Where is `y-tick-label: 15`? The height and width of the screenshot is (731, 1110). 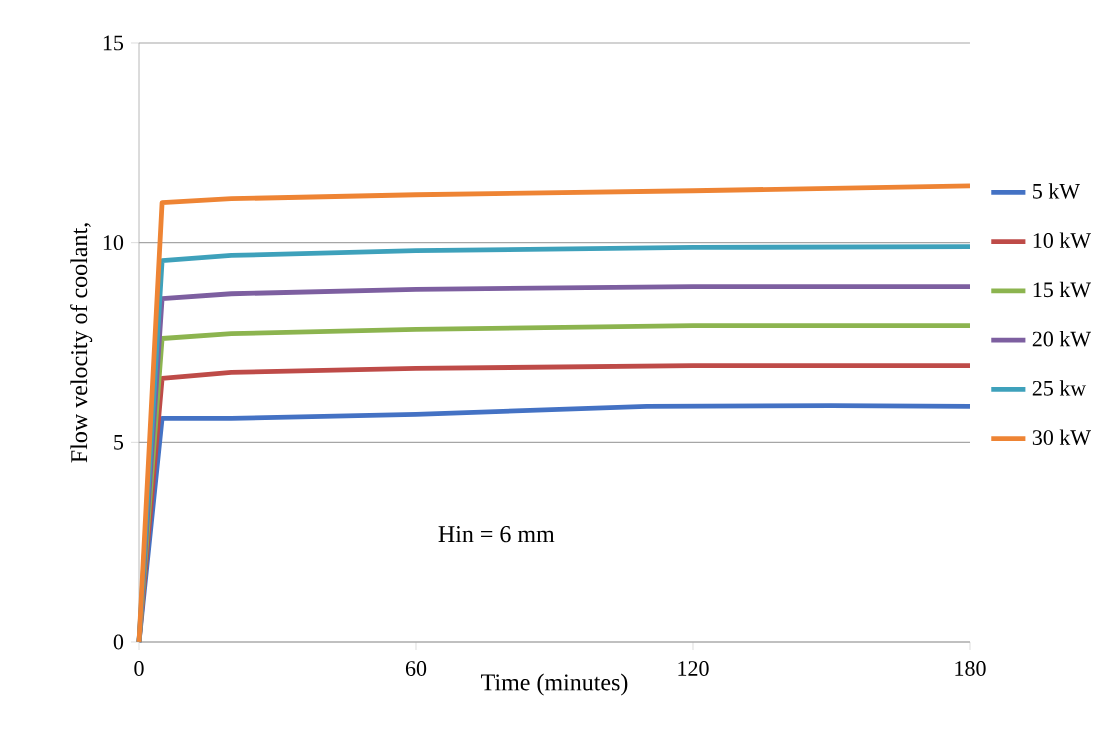
y-tick-label: 15 is located at coordinates (113, 43).